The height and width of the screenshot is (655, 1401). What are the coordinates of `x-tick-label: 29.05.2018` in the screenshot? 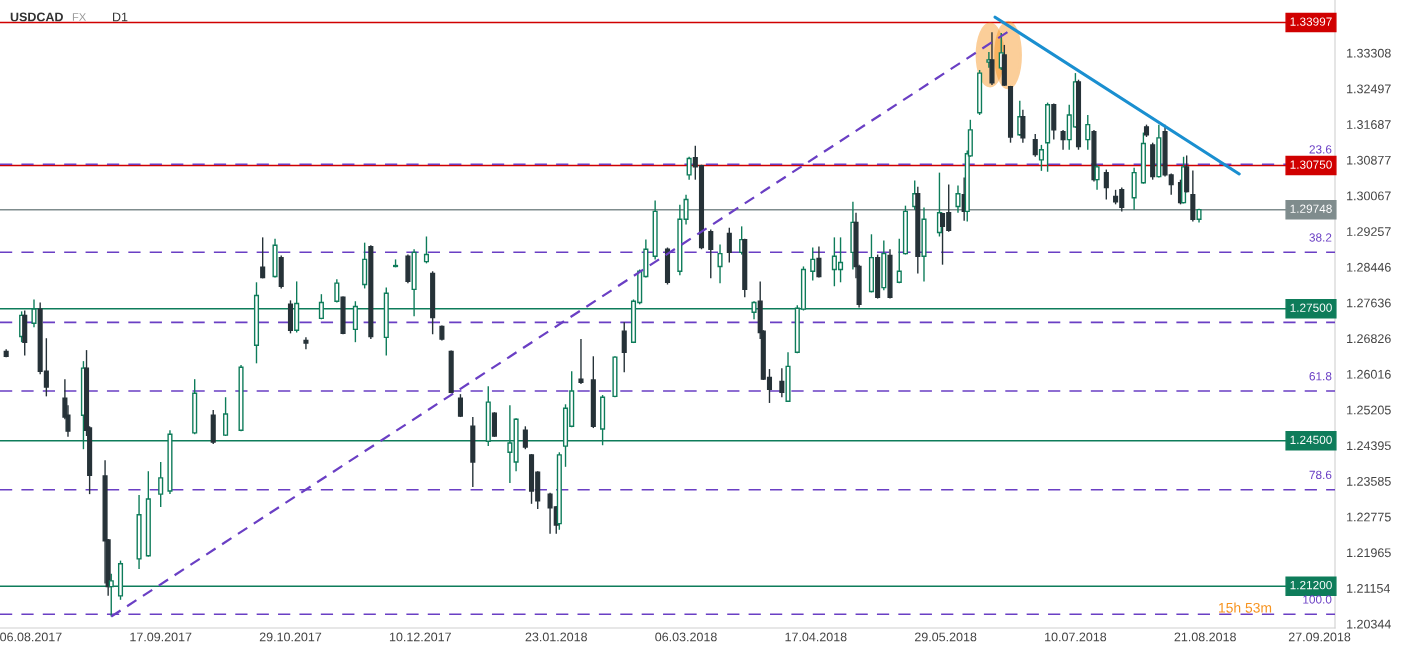 It's located at (945, 637).